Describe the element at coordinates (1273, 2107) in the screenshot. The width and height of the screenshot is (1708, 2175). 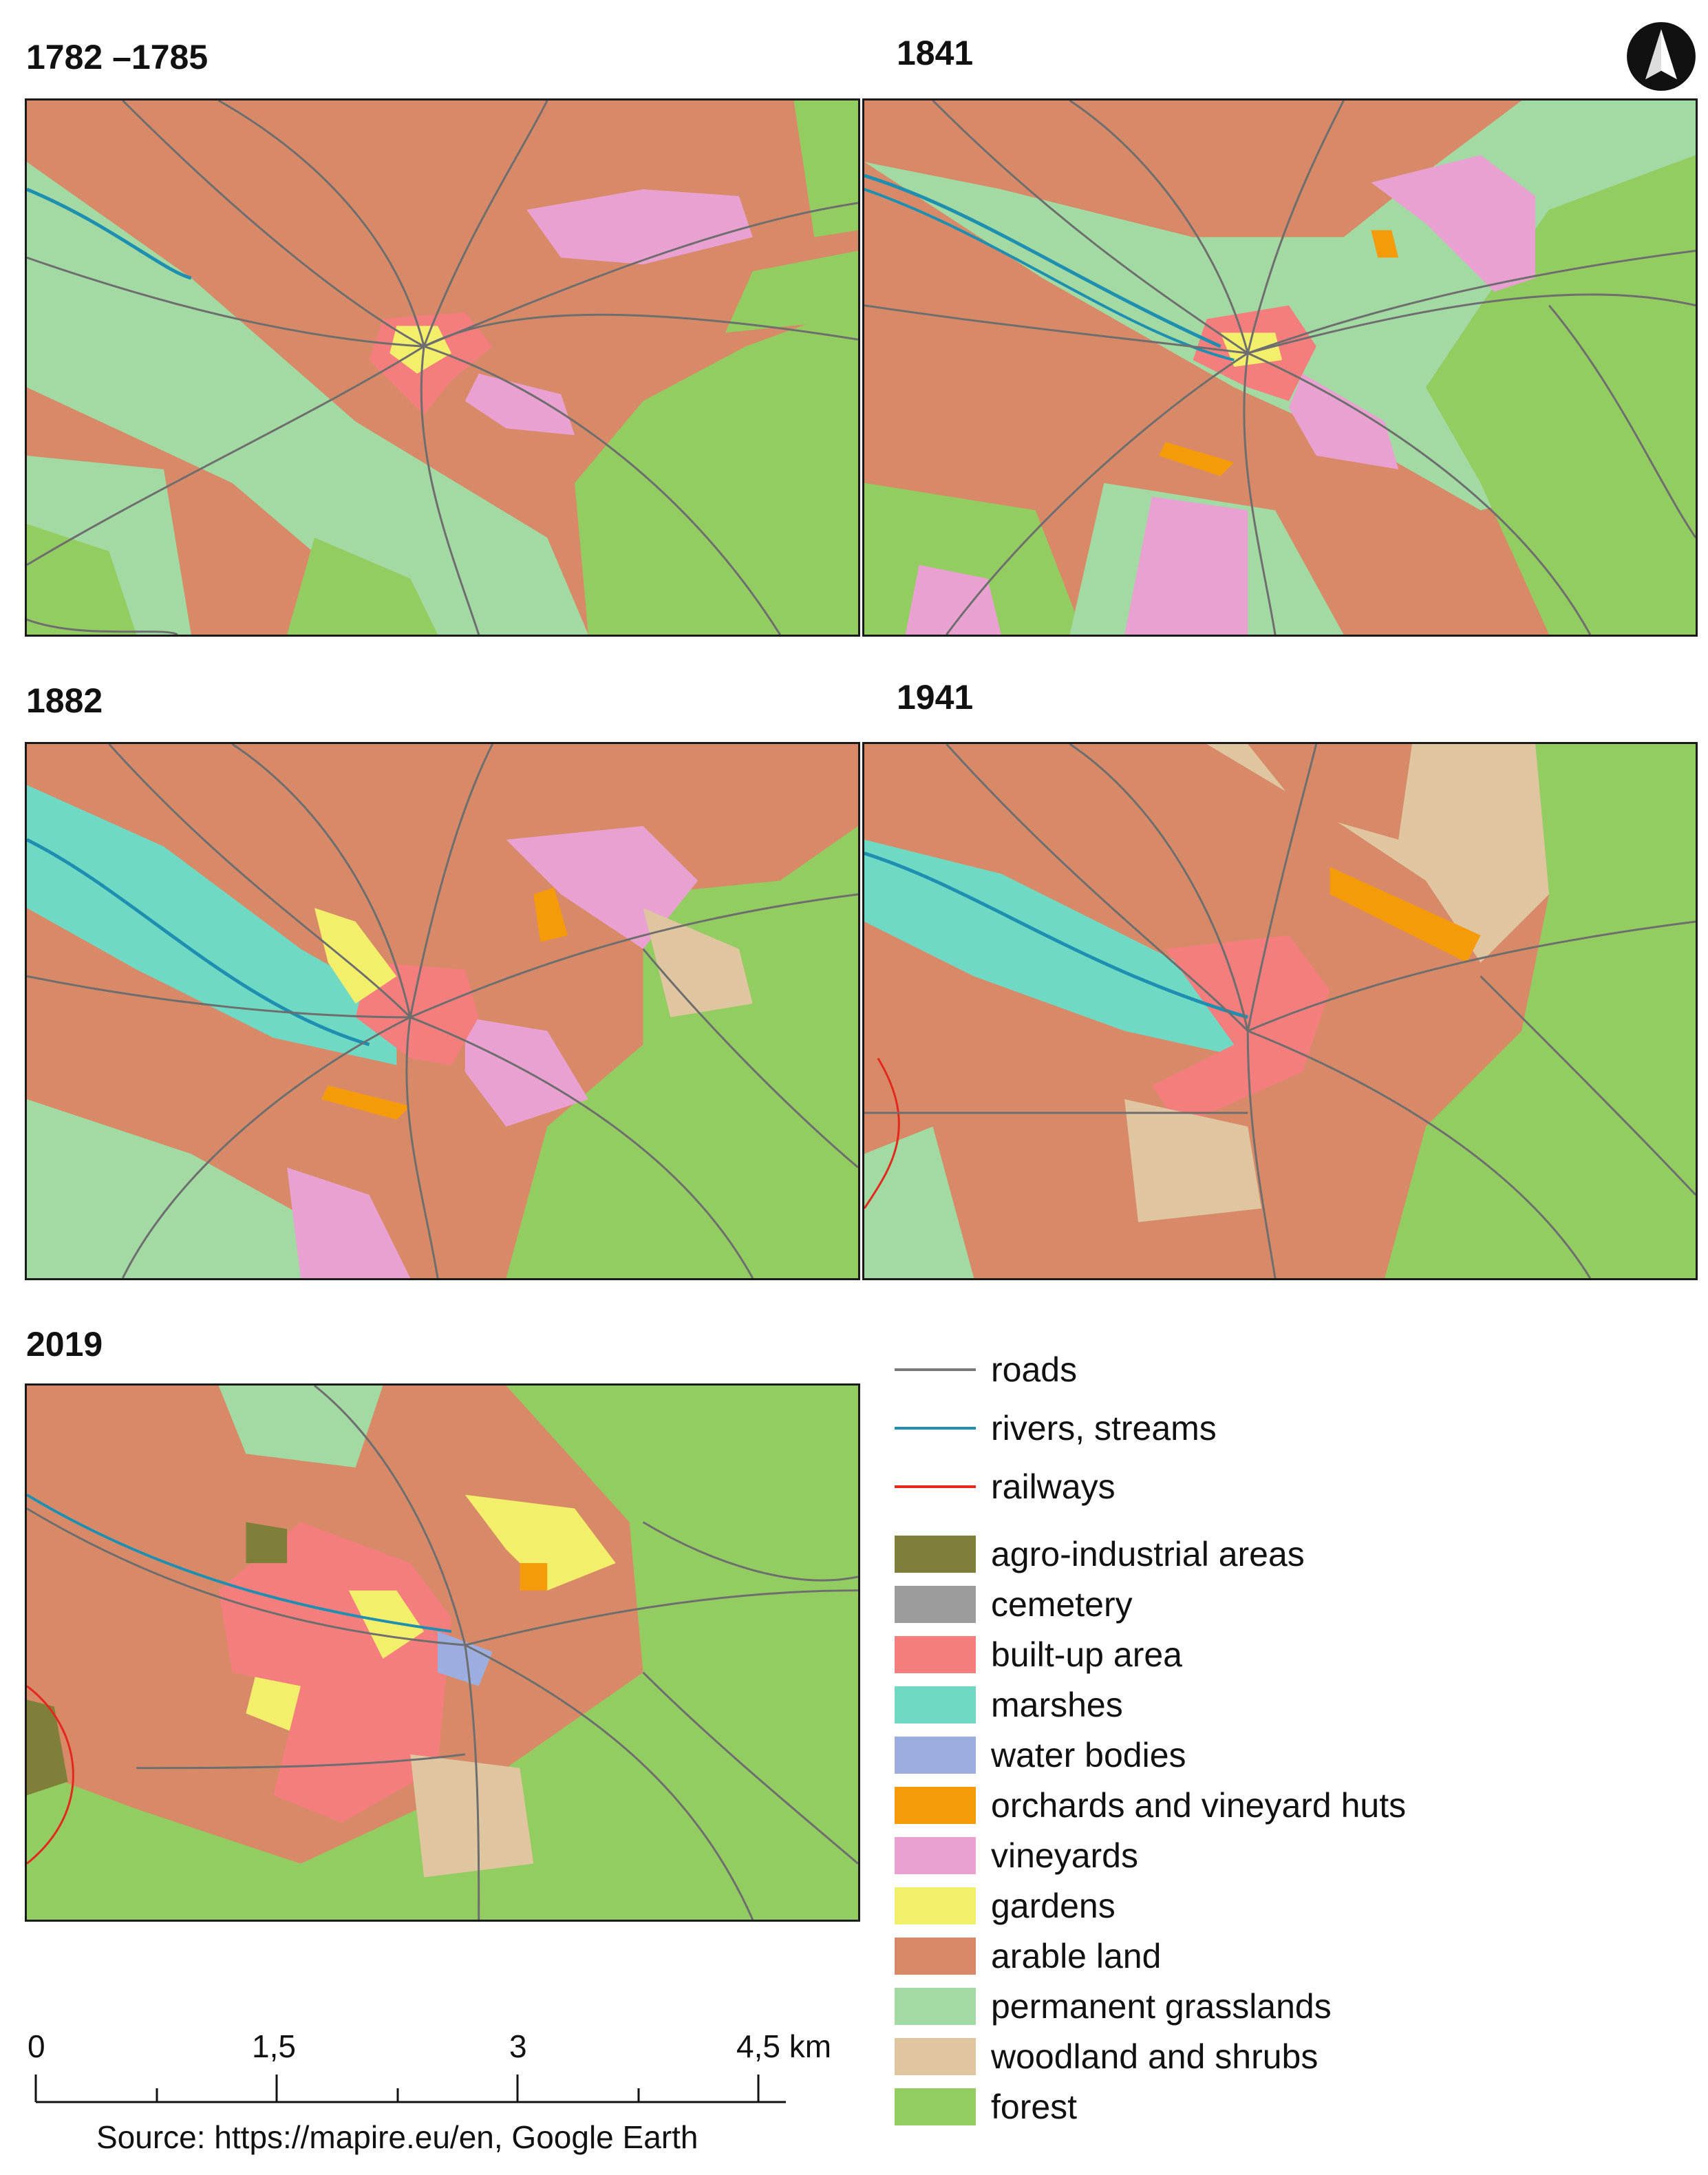
I see `legend-item-forest: forest` at that location.